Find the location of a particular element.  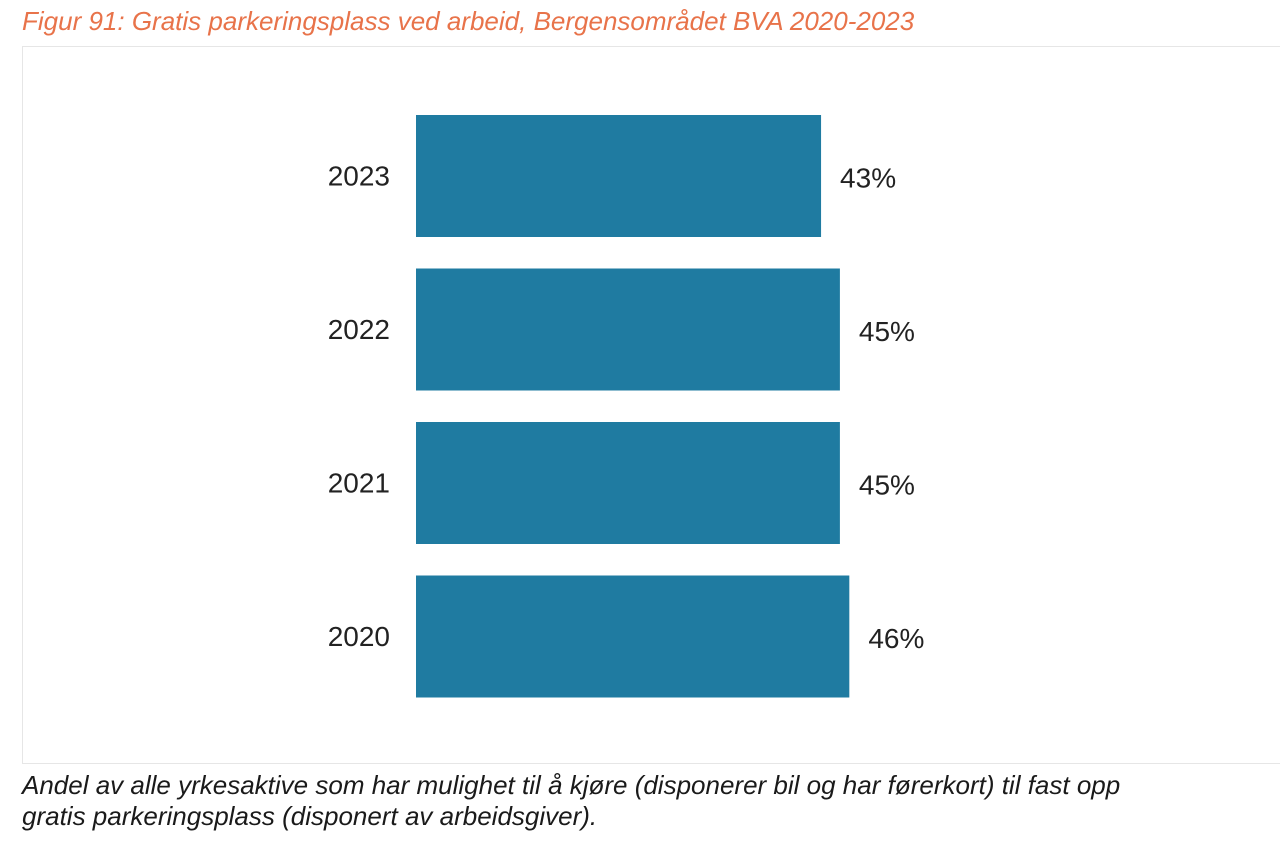

category-labels: 2023 2022 2021 2020 is located at coordinates (359, 407).